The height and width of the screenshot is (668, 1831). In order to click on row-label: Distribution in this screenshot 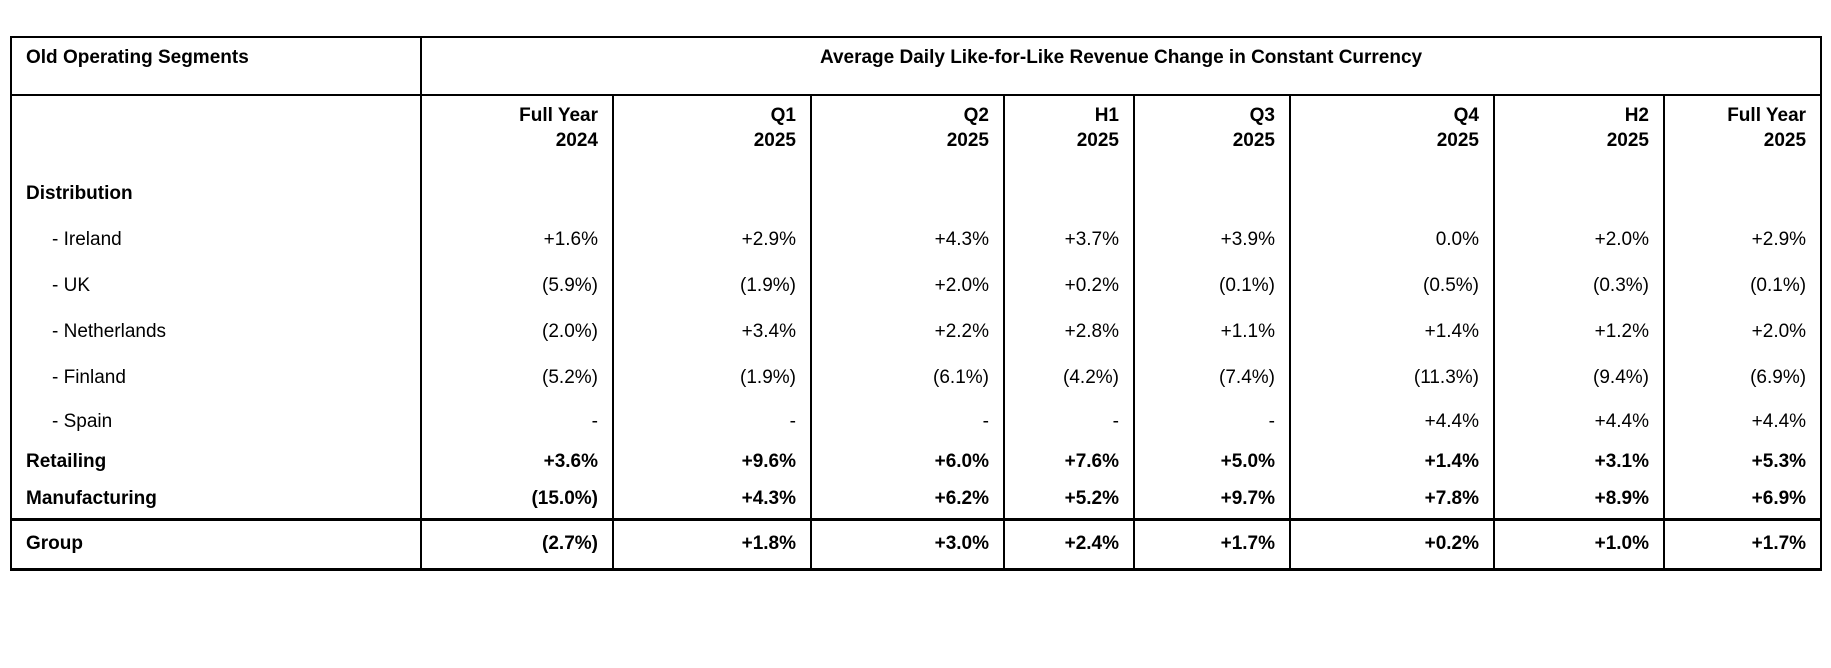, I will do `click(79, 193)`.